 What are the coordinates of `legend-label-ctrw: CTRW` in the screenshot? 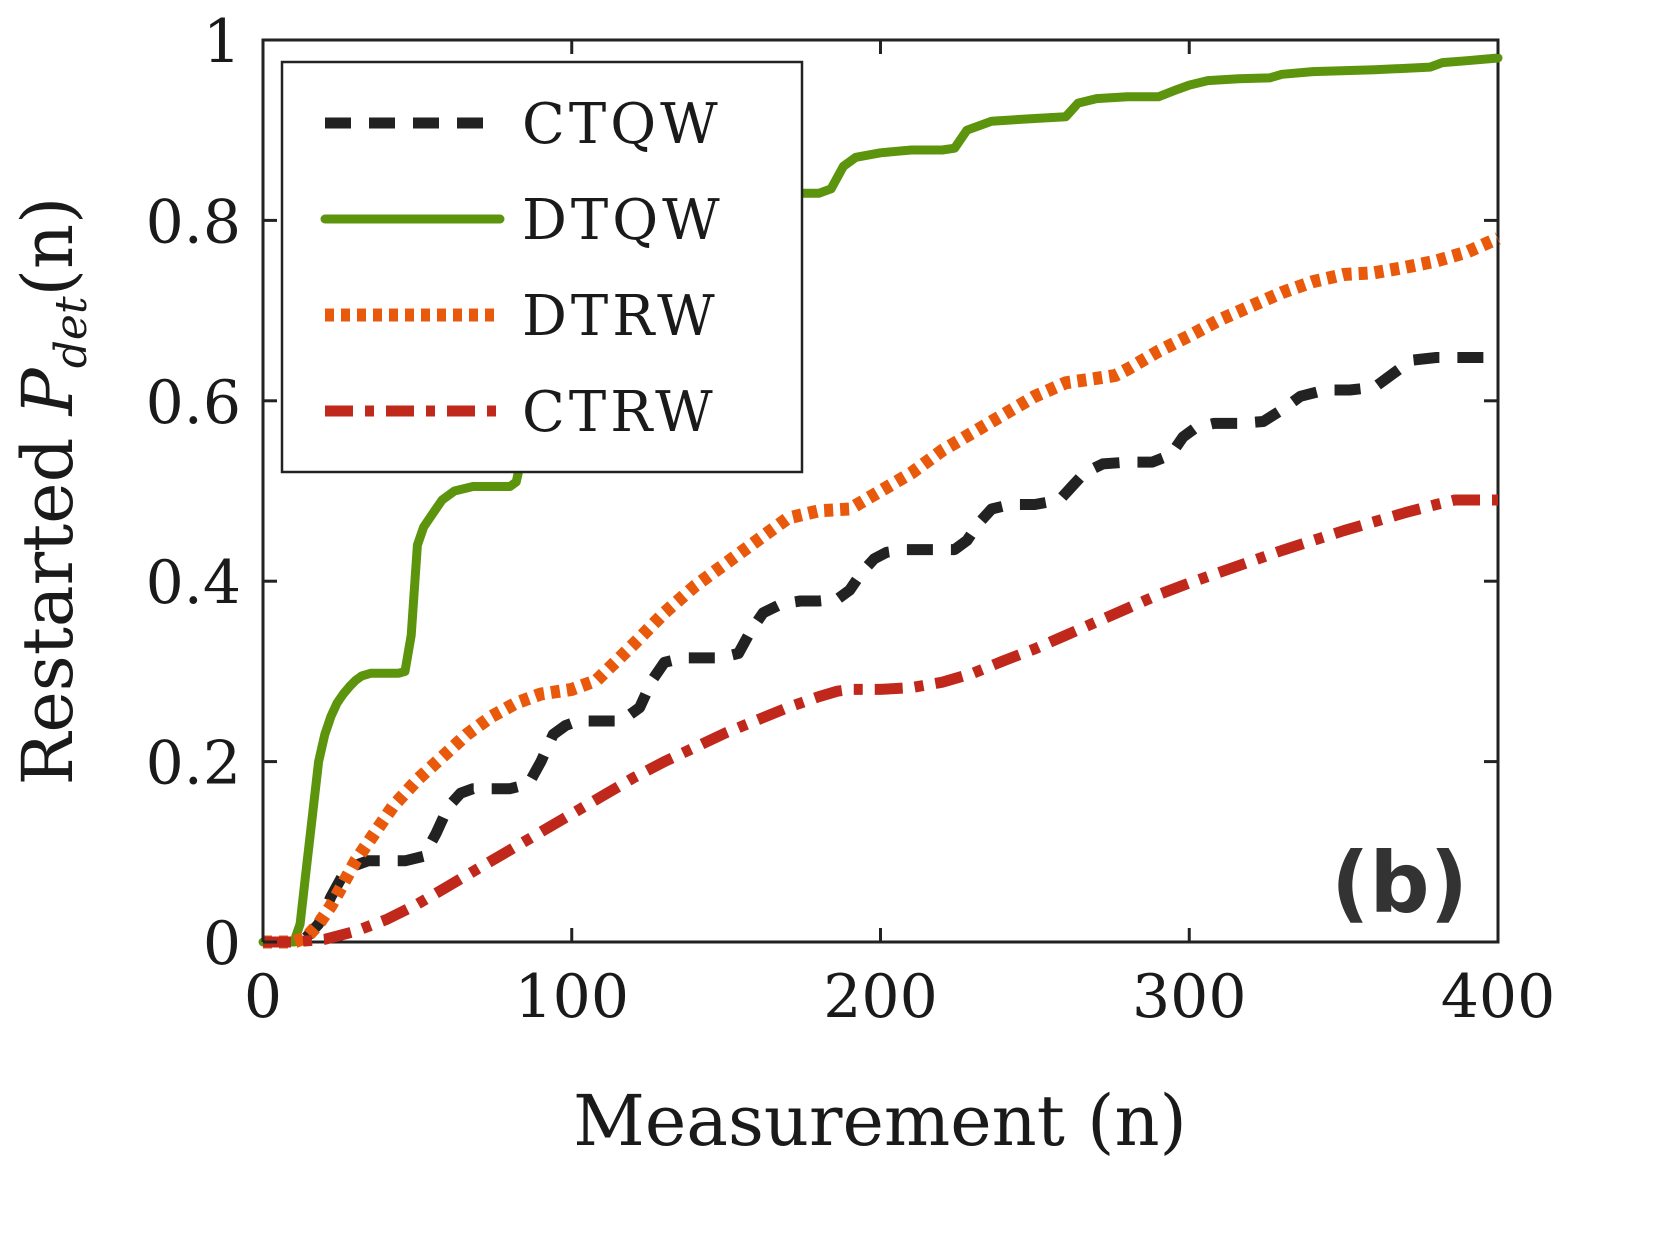 It's located at (619, 412).